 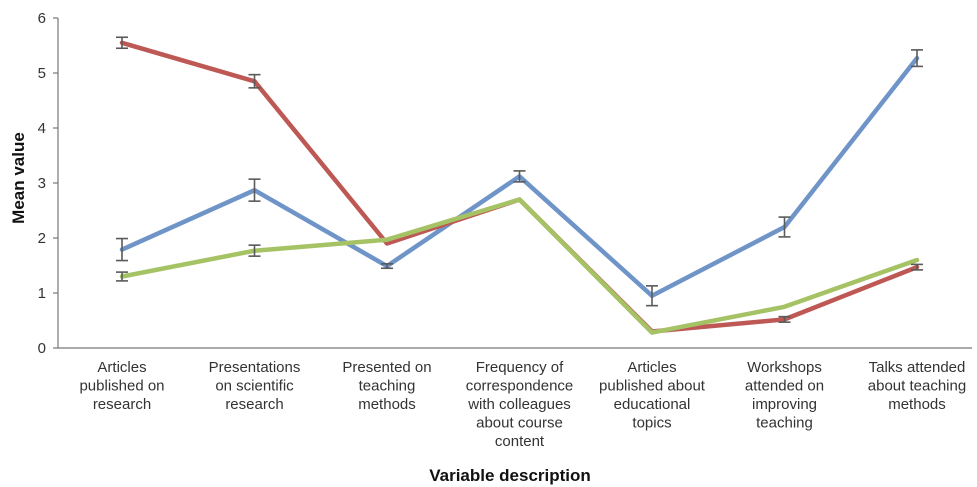 I want to click on x-category-label: Articles published about educational topics, so click(x=652, y=395).